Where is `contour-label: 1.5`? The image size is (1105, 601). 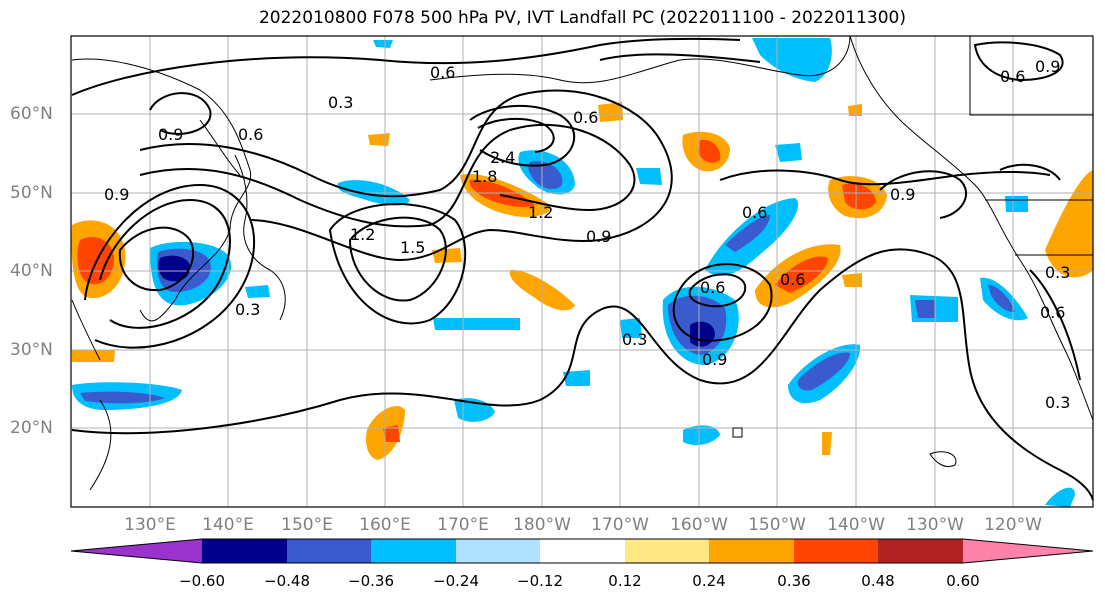 contour-label: 1.5 is located at coordinates (412, 247).